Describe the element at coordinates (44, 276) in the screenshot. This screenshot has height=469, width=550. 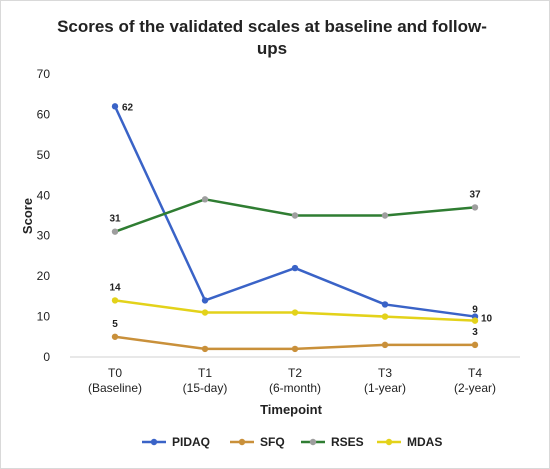
I see `y-tick-label: 20` at that location.